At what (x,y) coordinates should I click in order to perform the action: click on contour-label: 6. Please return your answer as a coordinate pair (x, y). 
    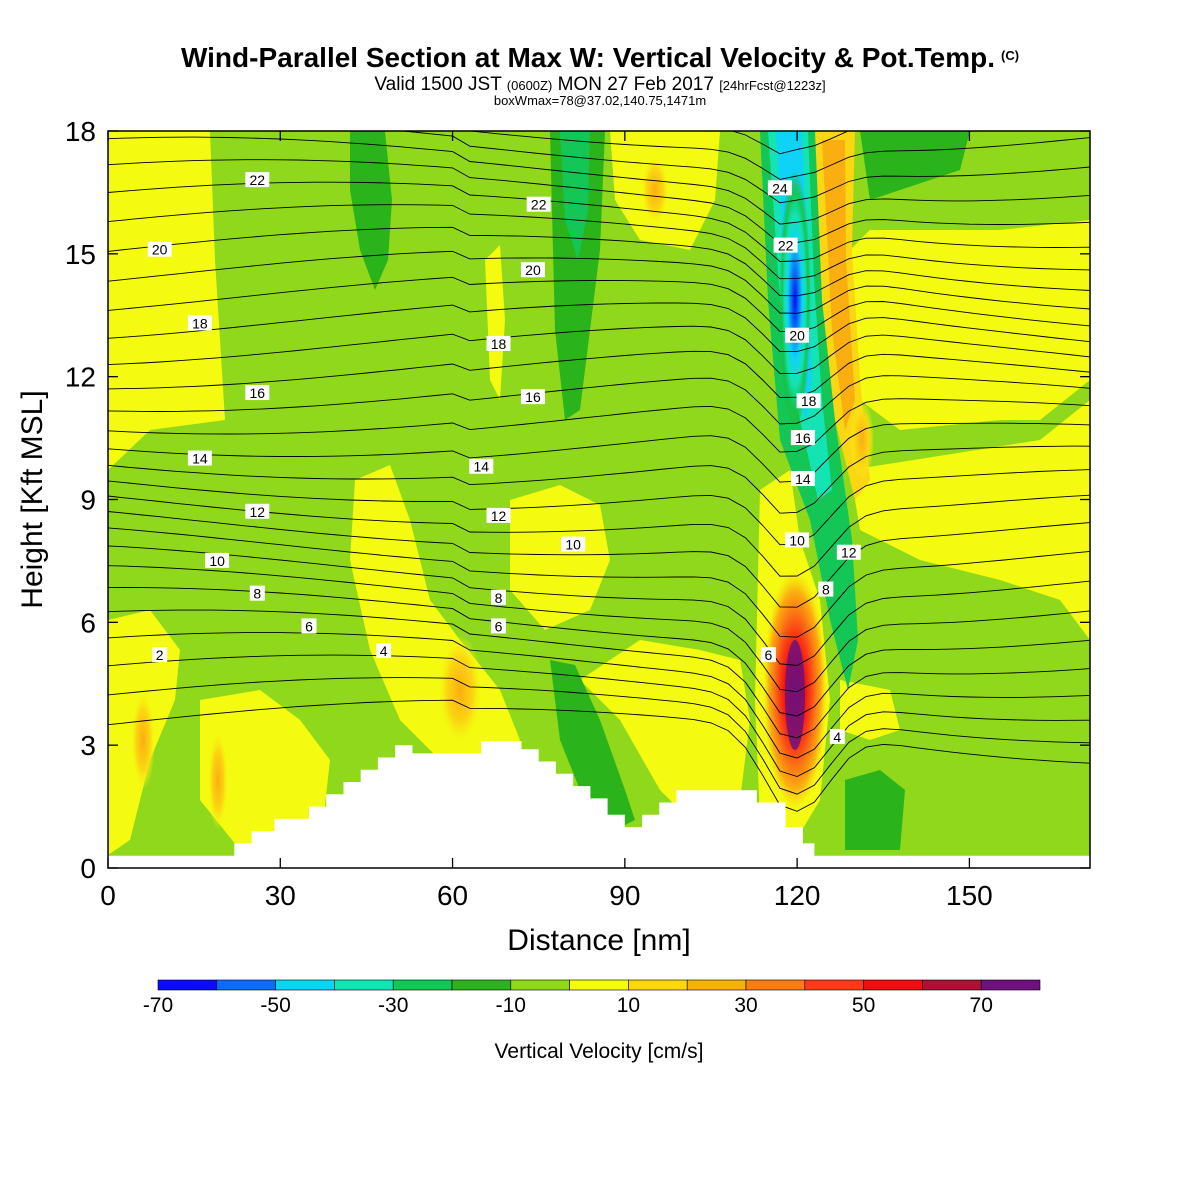
    Looking at the image, I should click on (499, 626).